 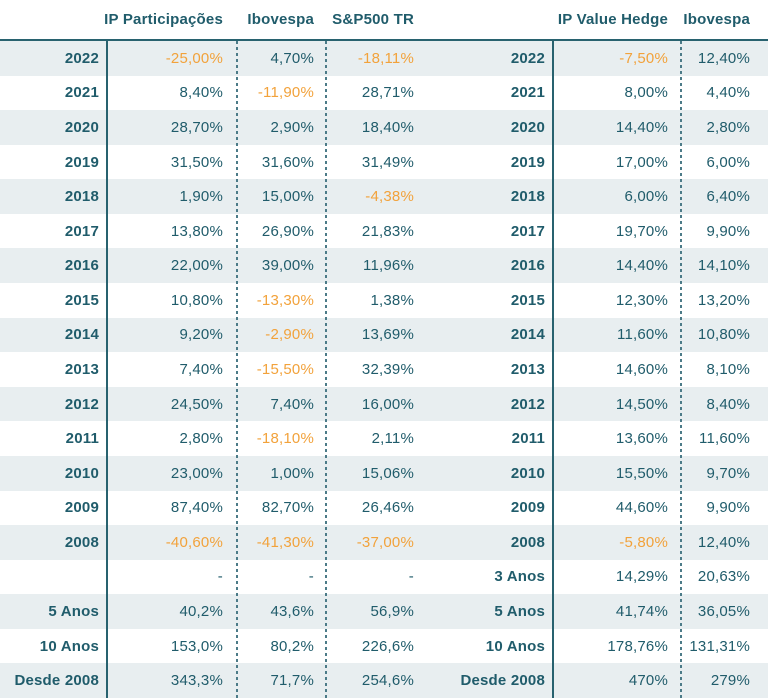 What do you see at coordinates (292, 127) in the screenshot?
I see `value-cell: 2,90%` at bounding box center [292, 127].